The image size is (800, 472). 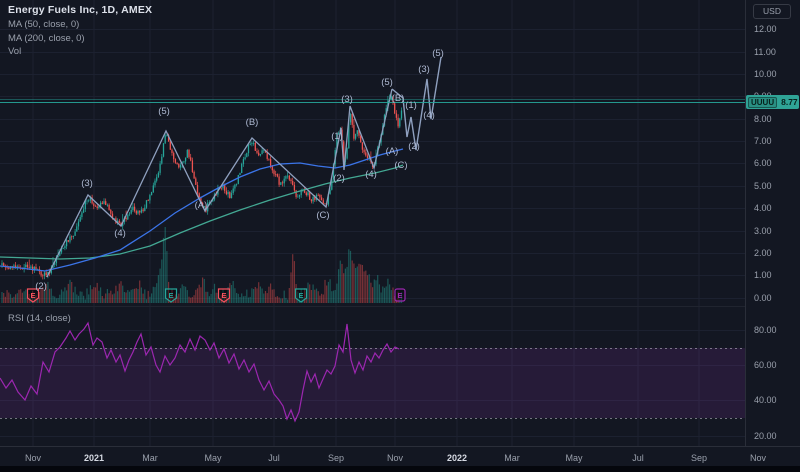 I want to click on price-tick-label: 60.00, so click(x=765, y=365).